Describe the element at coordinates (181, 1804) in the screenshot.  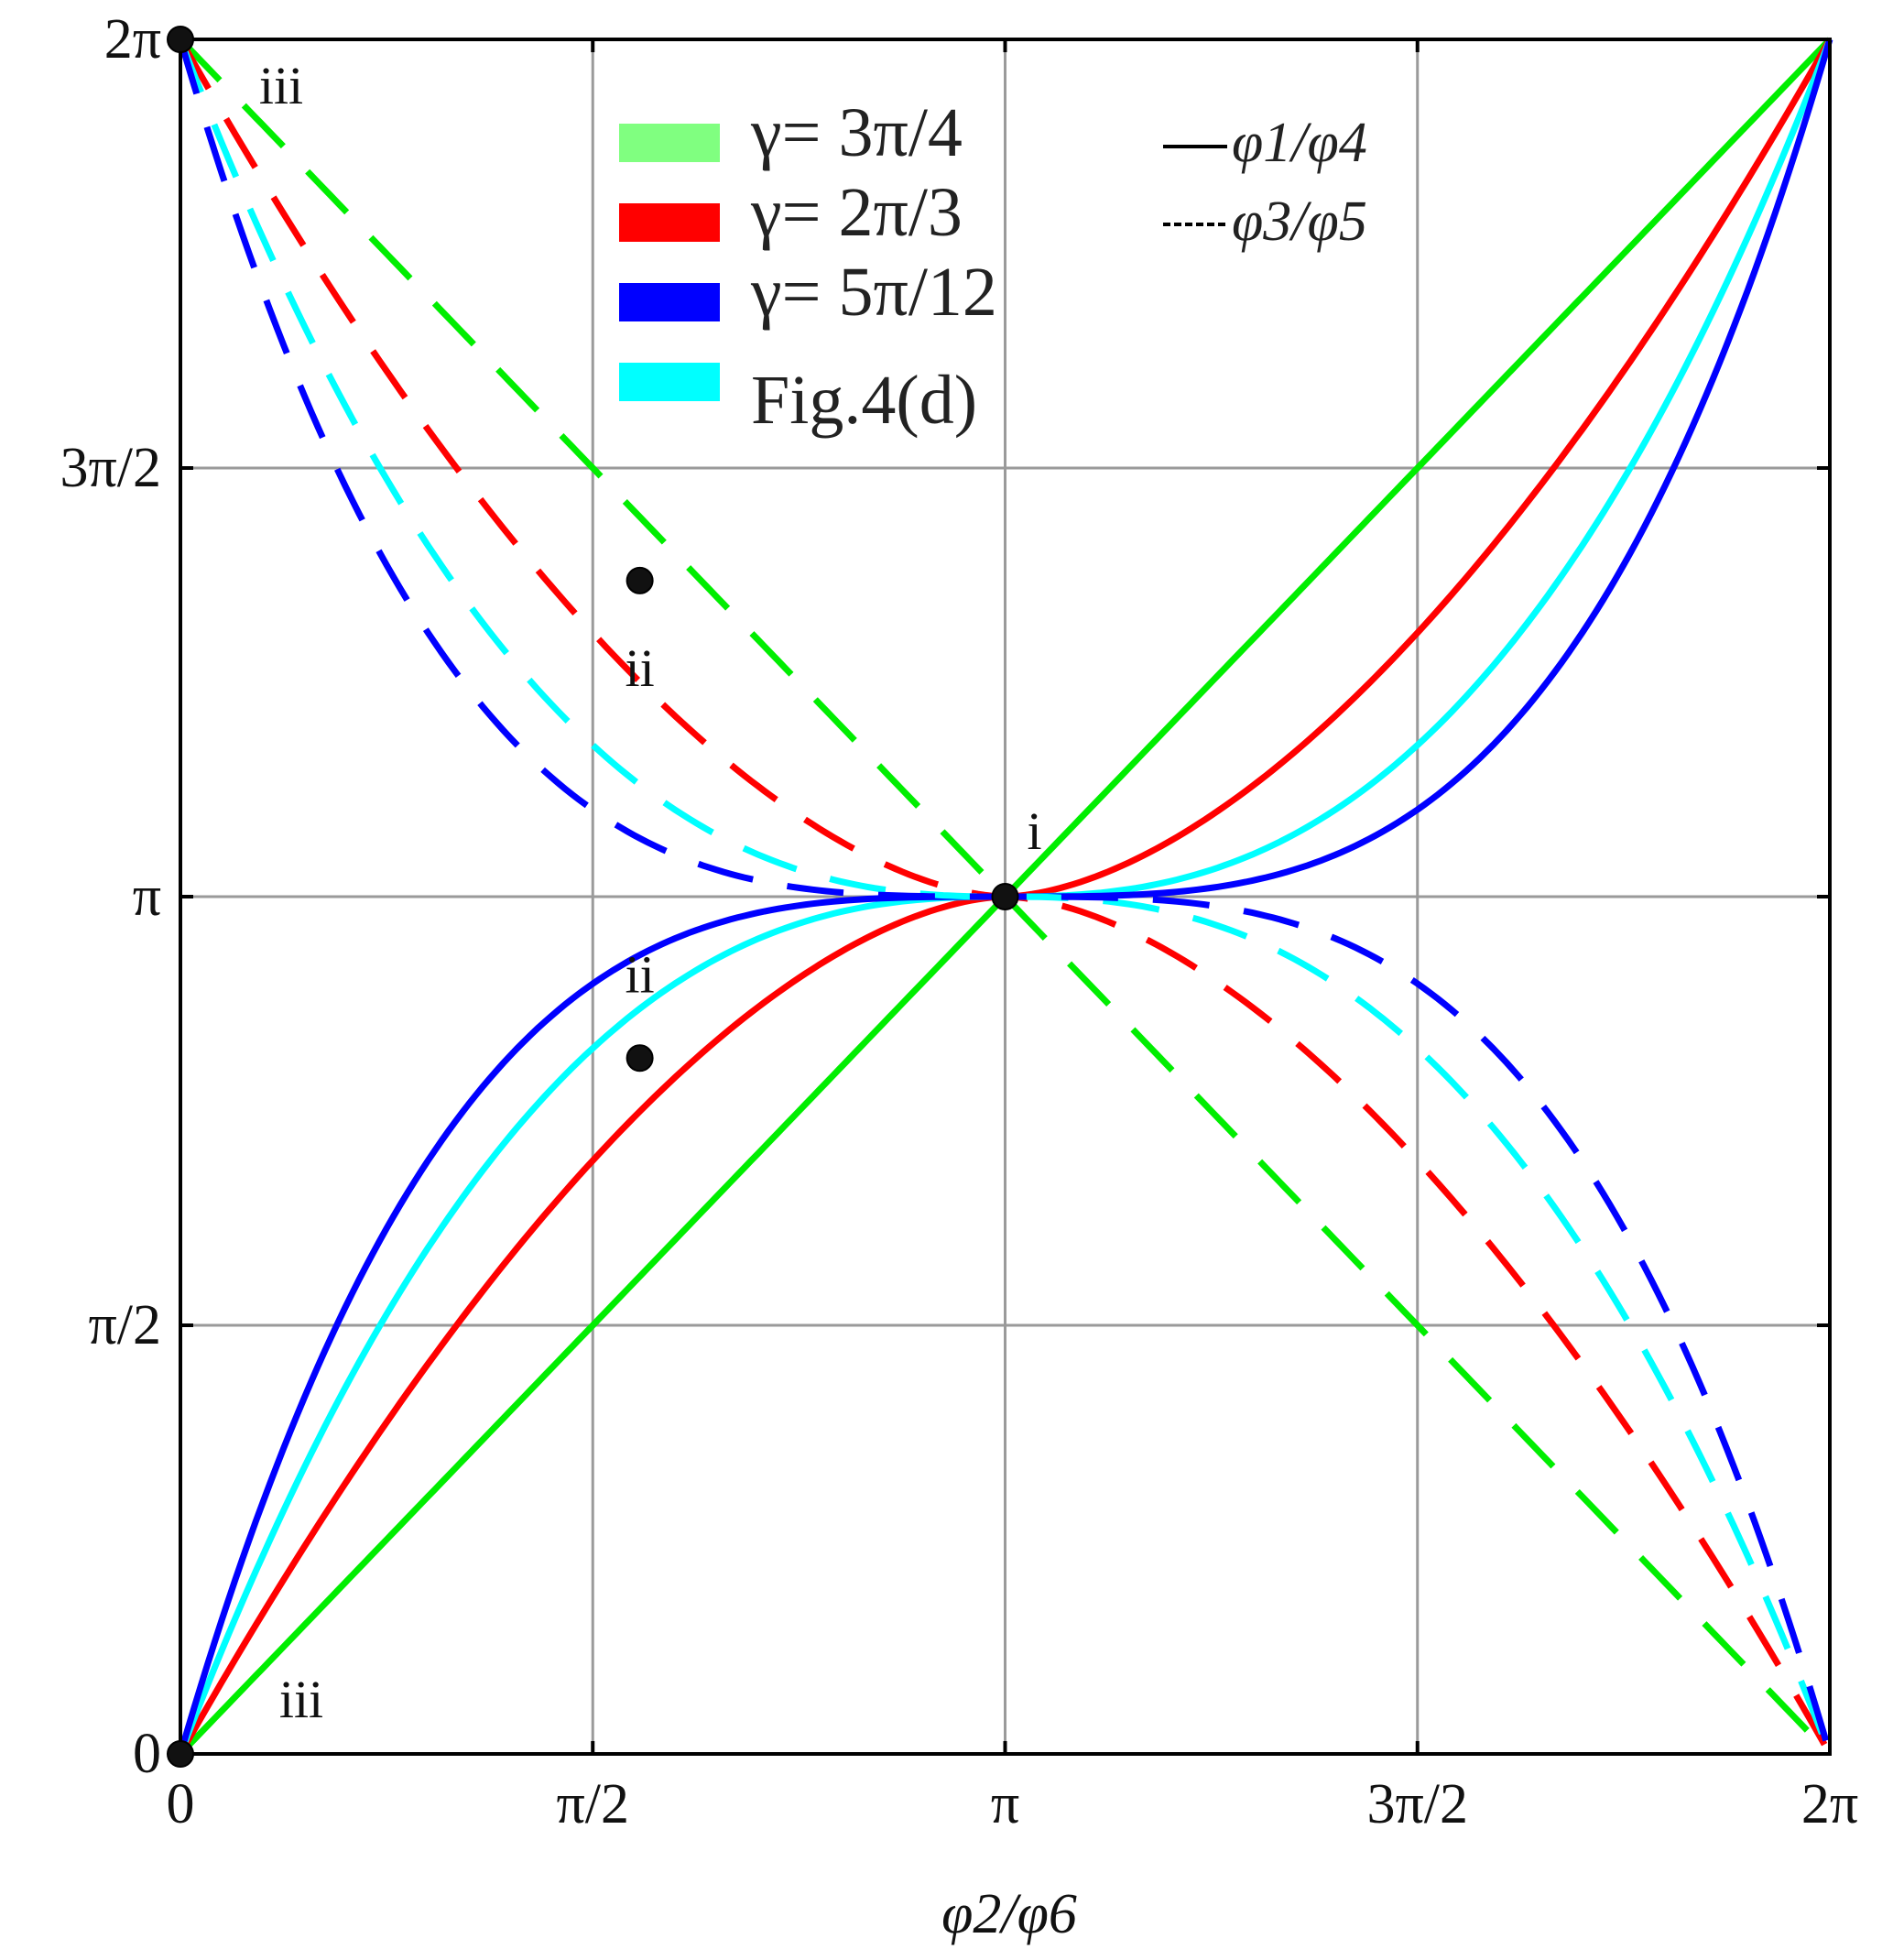
I see `x-tick-label: 0` at that location.